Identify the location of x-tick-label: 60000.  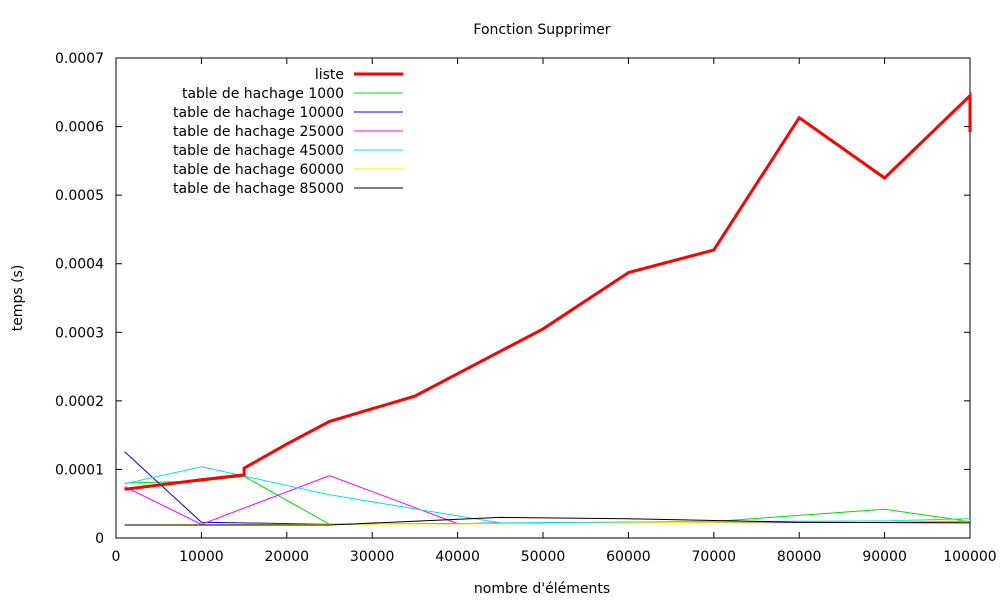
(628, 557).